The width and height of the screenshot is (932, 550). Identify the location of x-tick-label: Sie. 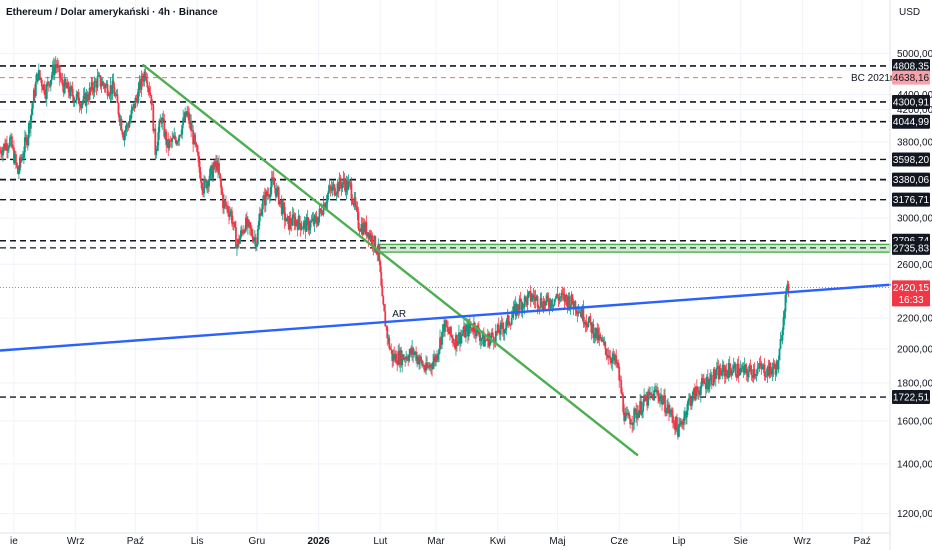
(740, 541).